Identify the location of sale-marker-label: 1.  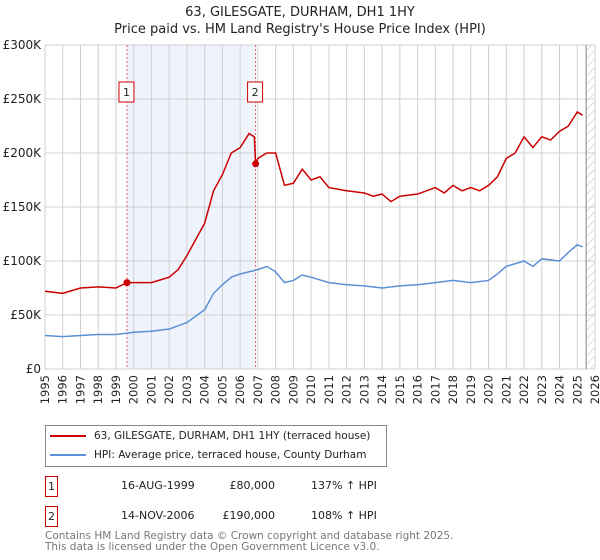
(126, 92).